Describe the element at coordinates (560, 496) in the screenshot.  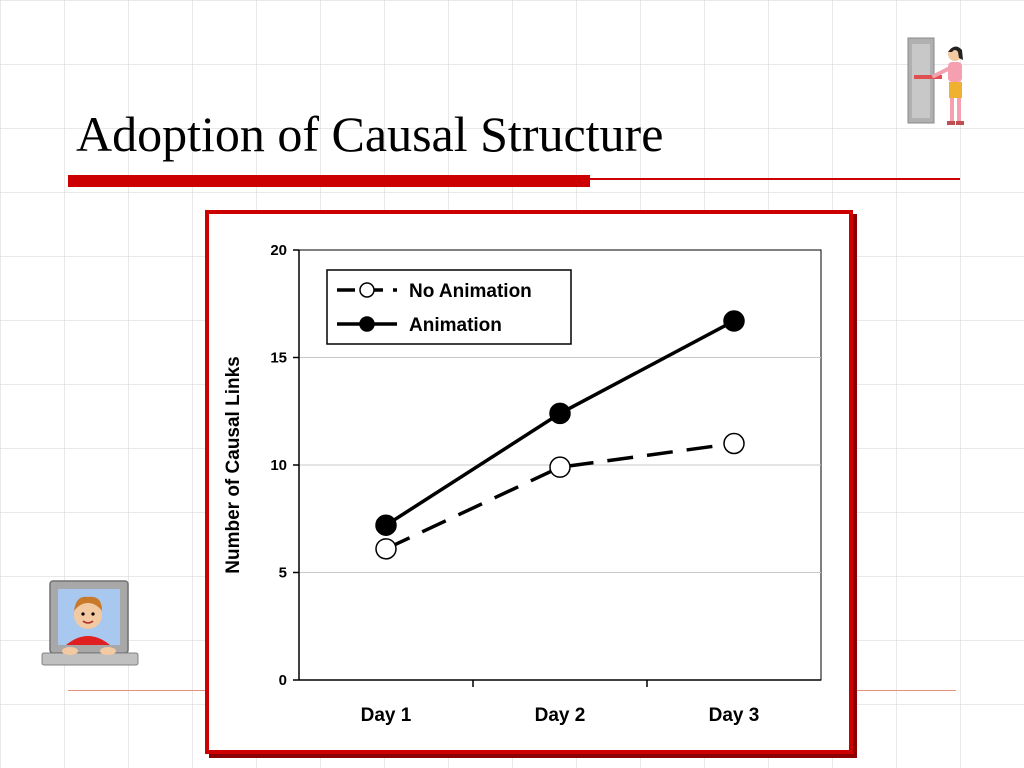
I see `series-line-no-animation` at that location.